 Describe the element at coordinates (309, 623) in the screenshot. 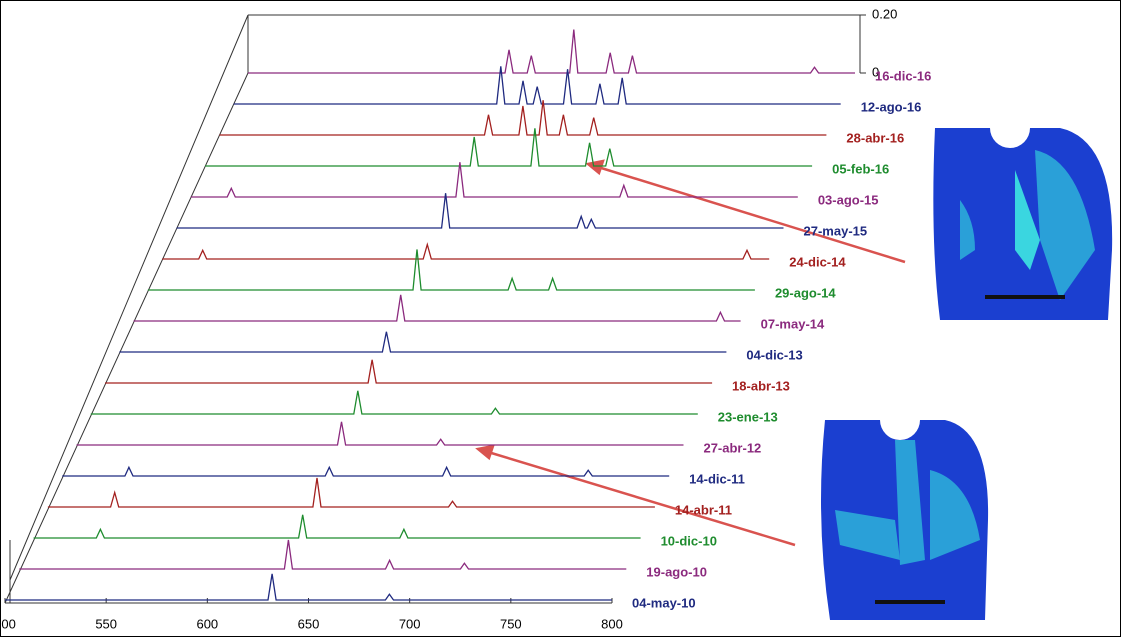

I see `x-tick-label: 650` at that location.